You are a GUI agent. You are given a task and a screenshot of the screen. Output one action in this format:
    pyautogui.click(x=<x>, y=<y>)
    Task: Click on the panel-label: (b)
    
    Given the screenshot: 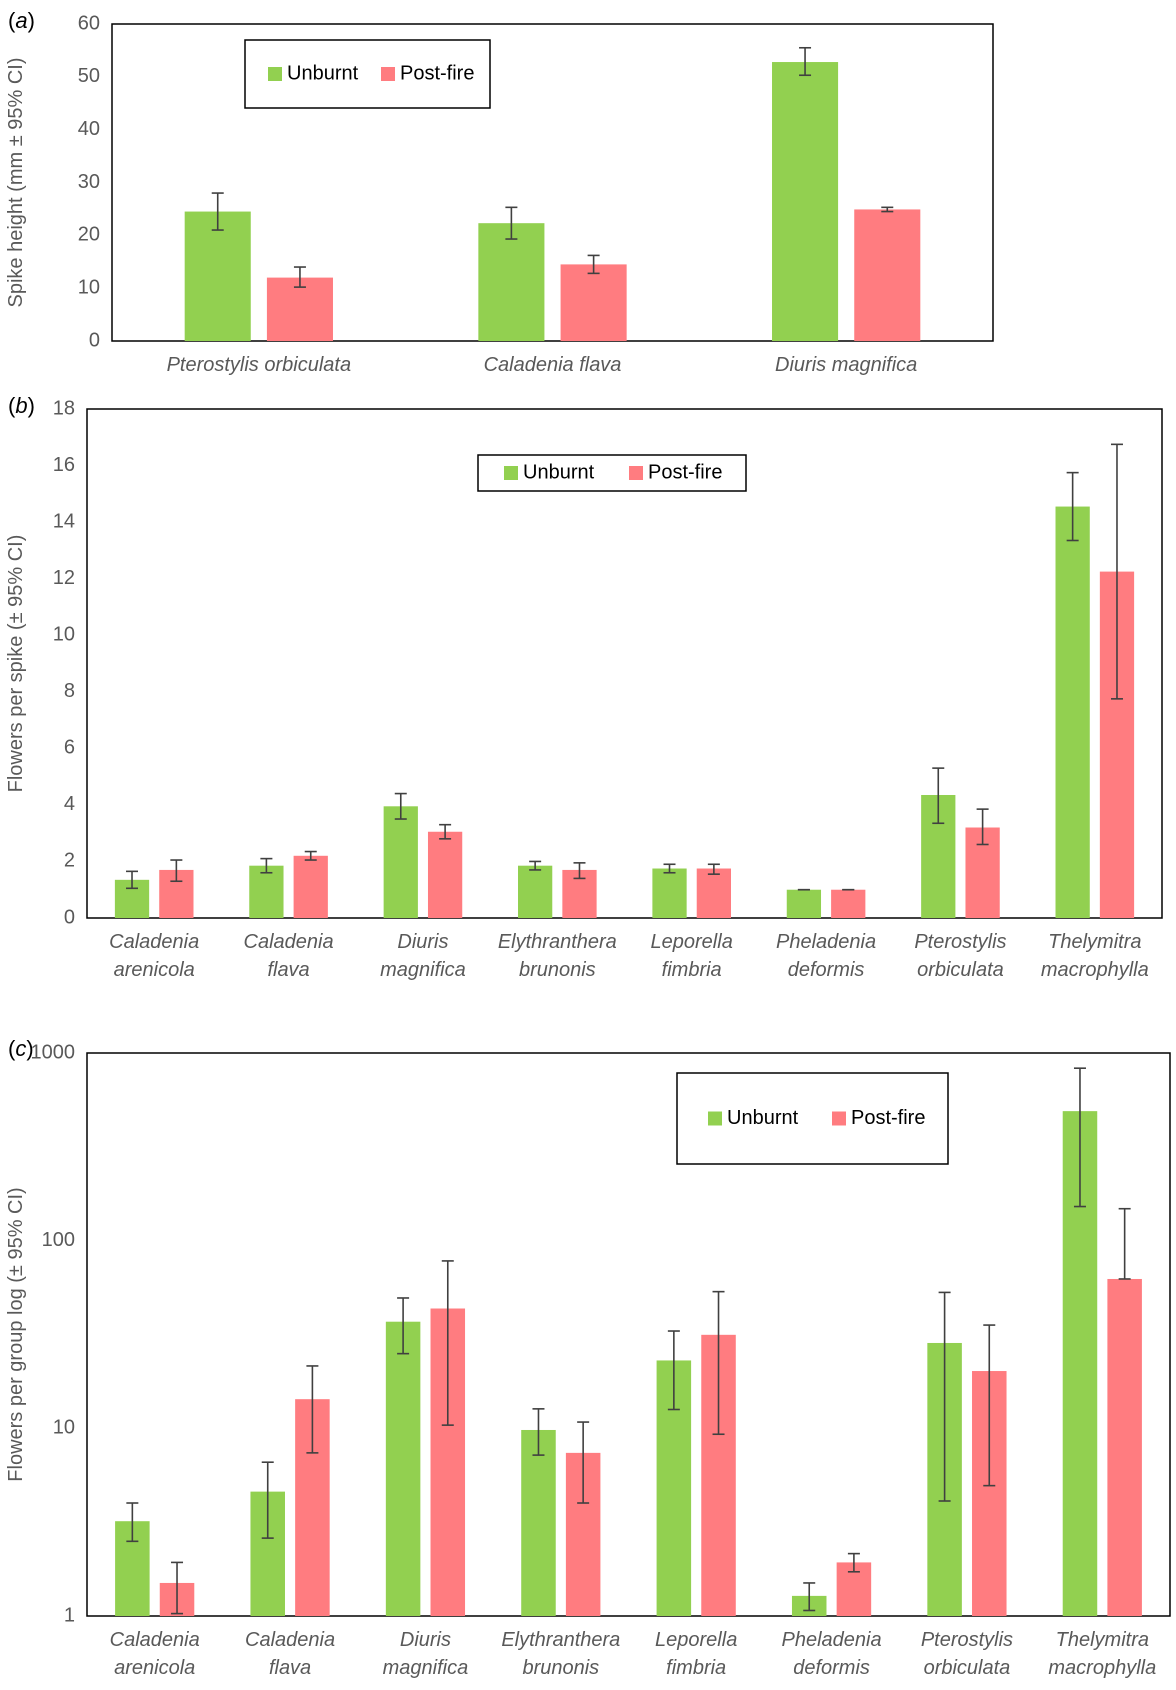 What is the action you would take?
    pyautogui.click(x=21, y=405)
    